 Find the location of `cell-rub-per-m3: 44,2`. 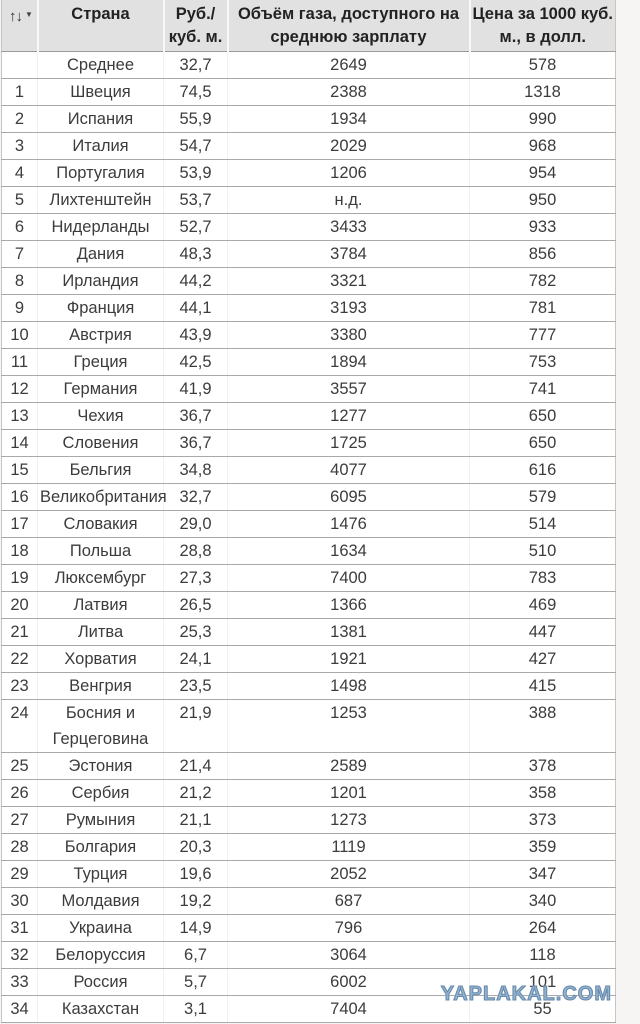

cell-rub-per-m3: 44,2 is located at coordinates (195, 281).